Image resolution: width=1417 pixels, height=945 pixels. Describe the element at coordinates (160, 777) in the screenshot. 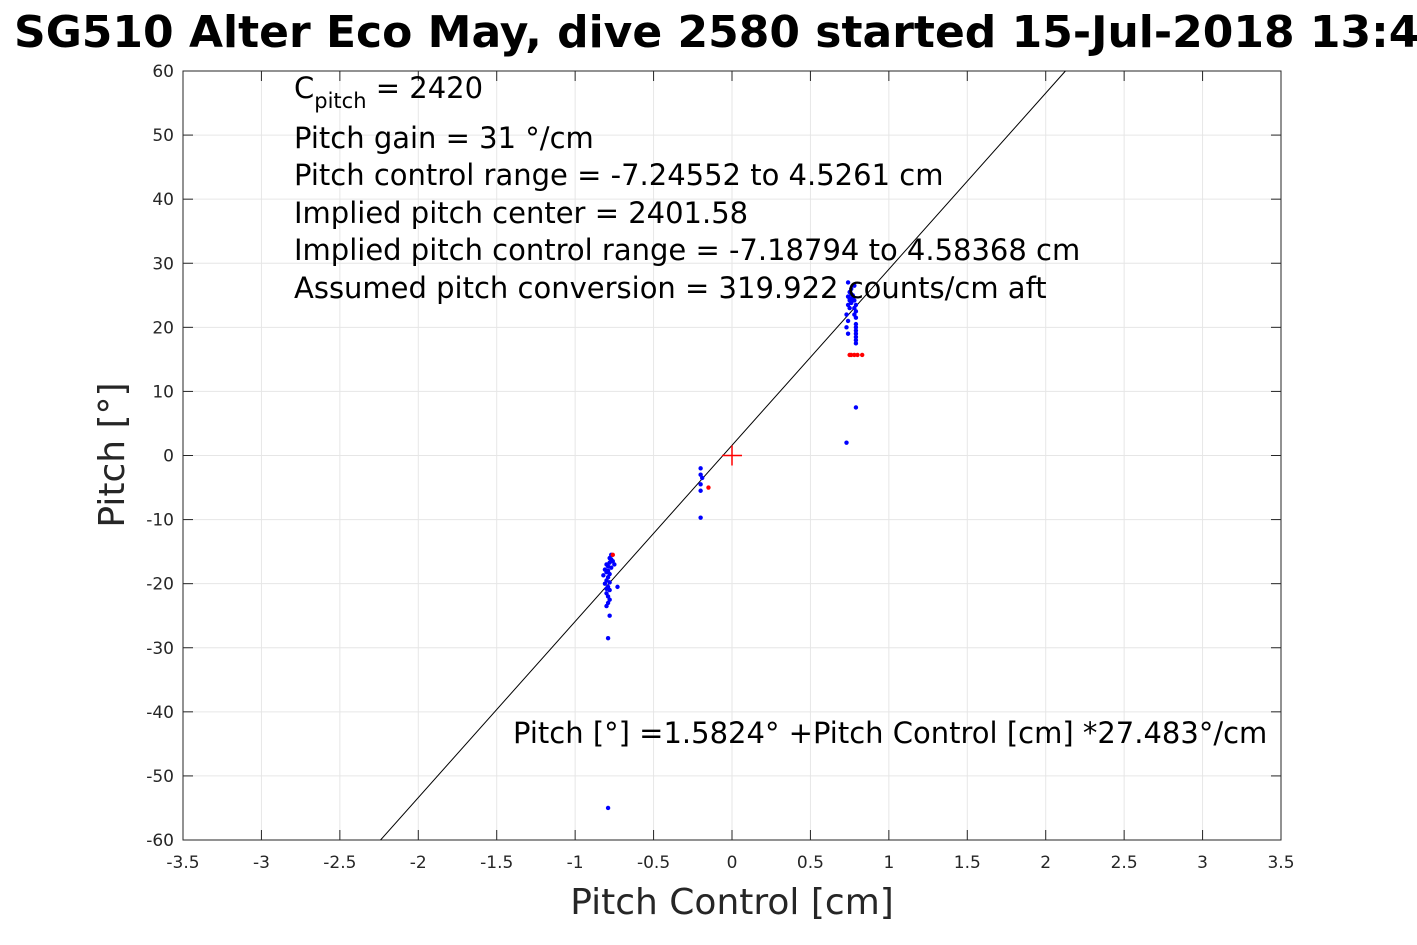

I see `y-tick-label: -50` at that location.